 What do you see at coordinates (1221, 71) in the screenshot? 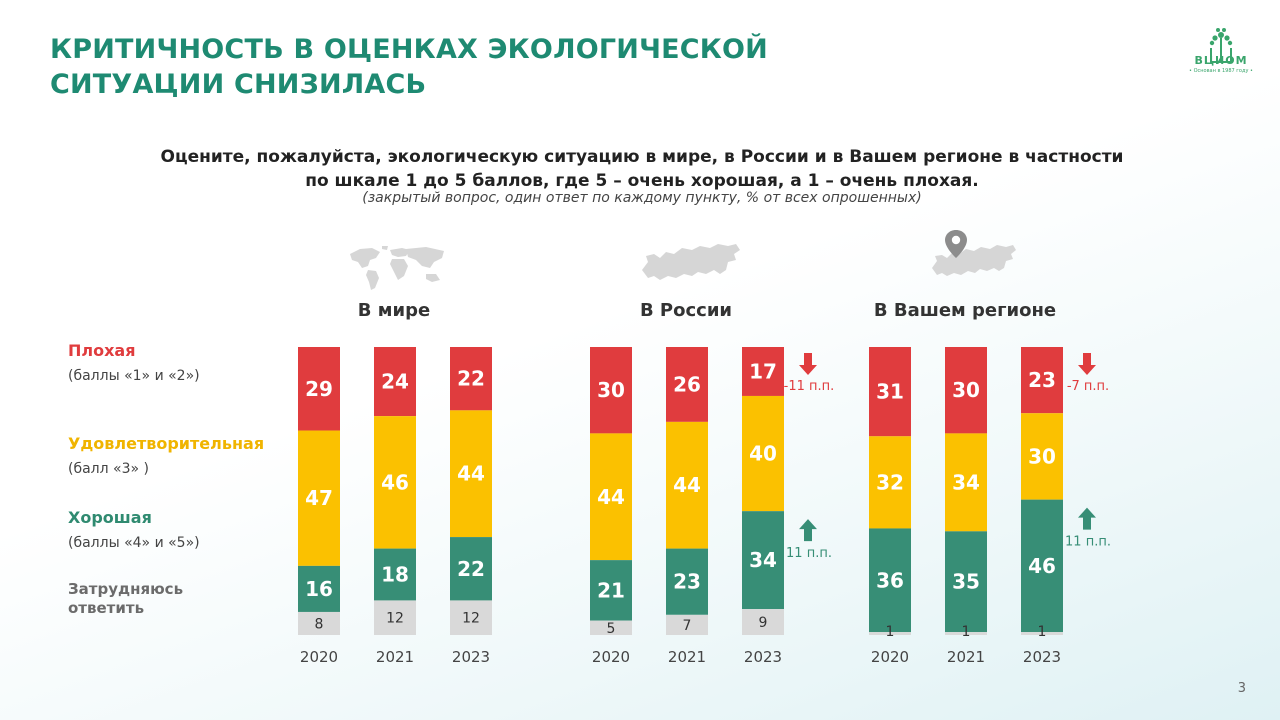
I see `logo-tagline: • Основан в 1987 году •` at bounding box center [1221, 71].